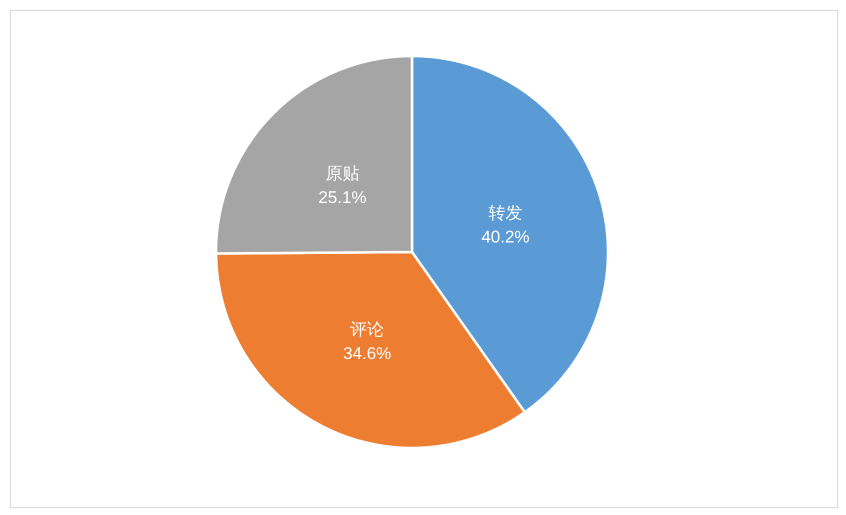 Image resolution: width=846 pixels, height=515 pixels. Describe the element at coordinates (342, 197) in the screenshot. I see `data-label: 25.1%` at that location.